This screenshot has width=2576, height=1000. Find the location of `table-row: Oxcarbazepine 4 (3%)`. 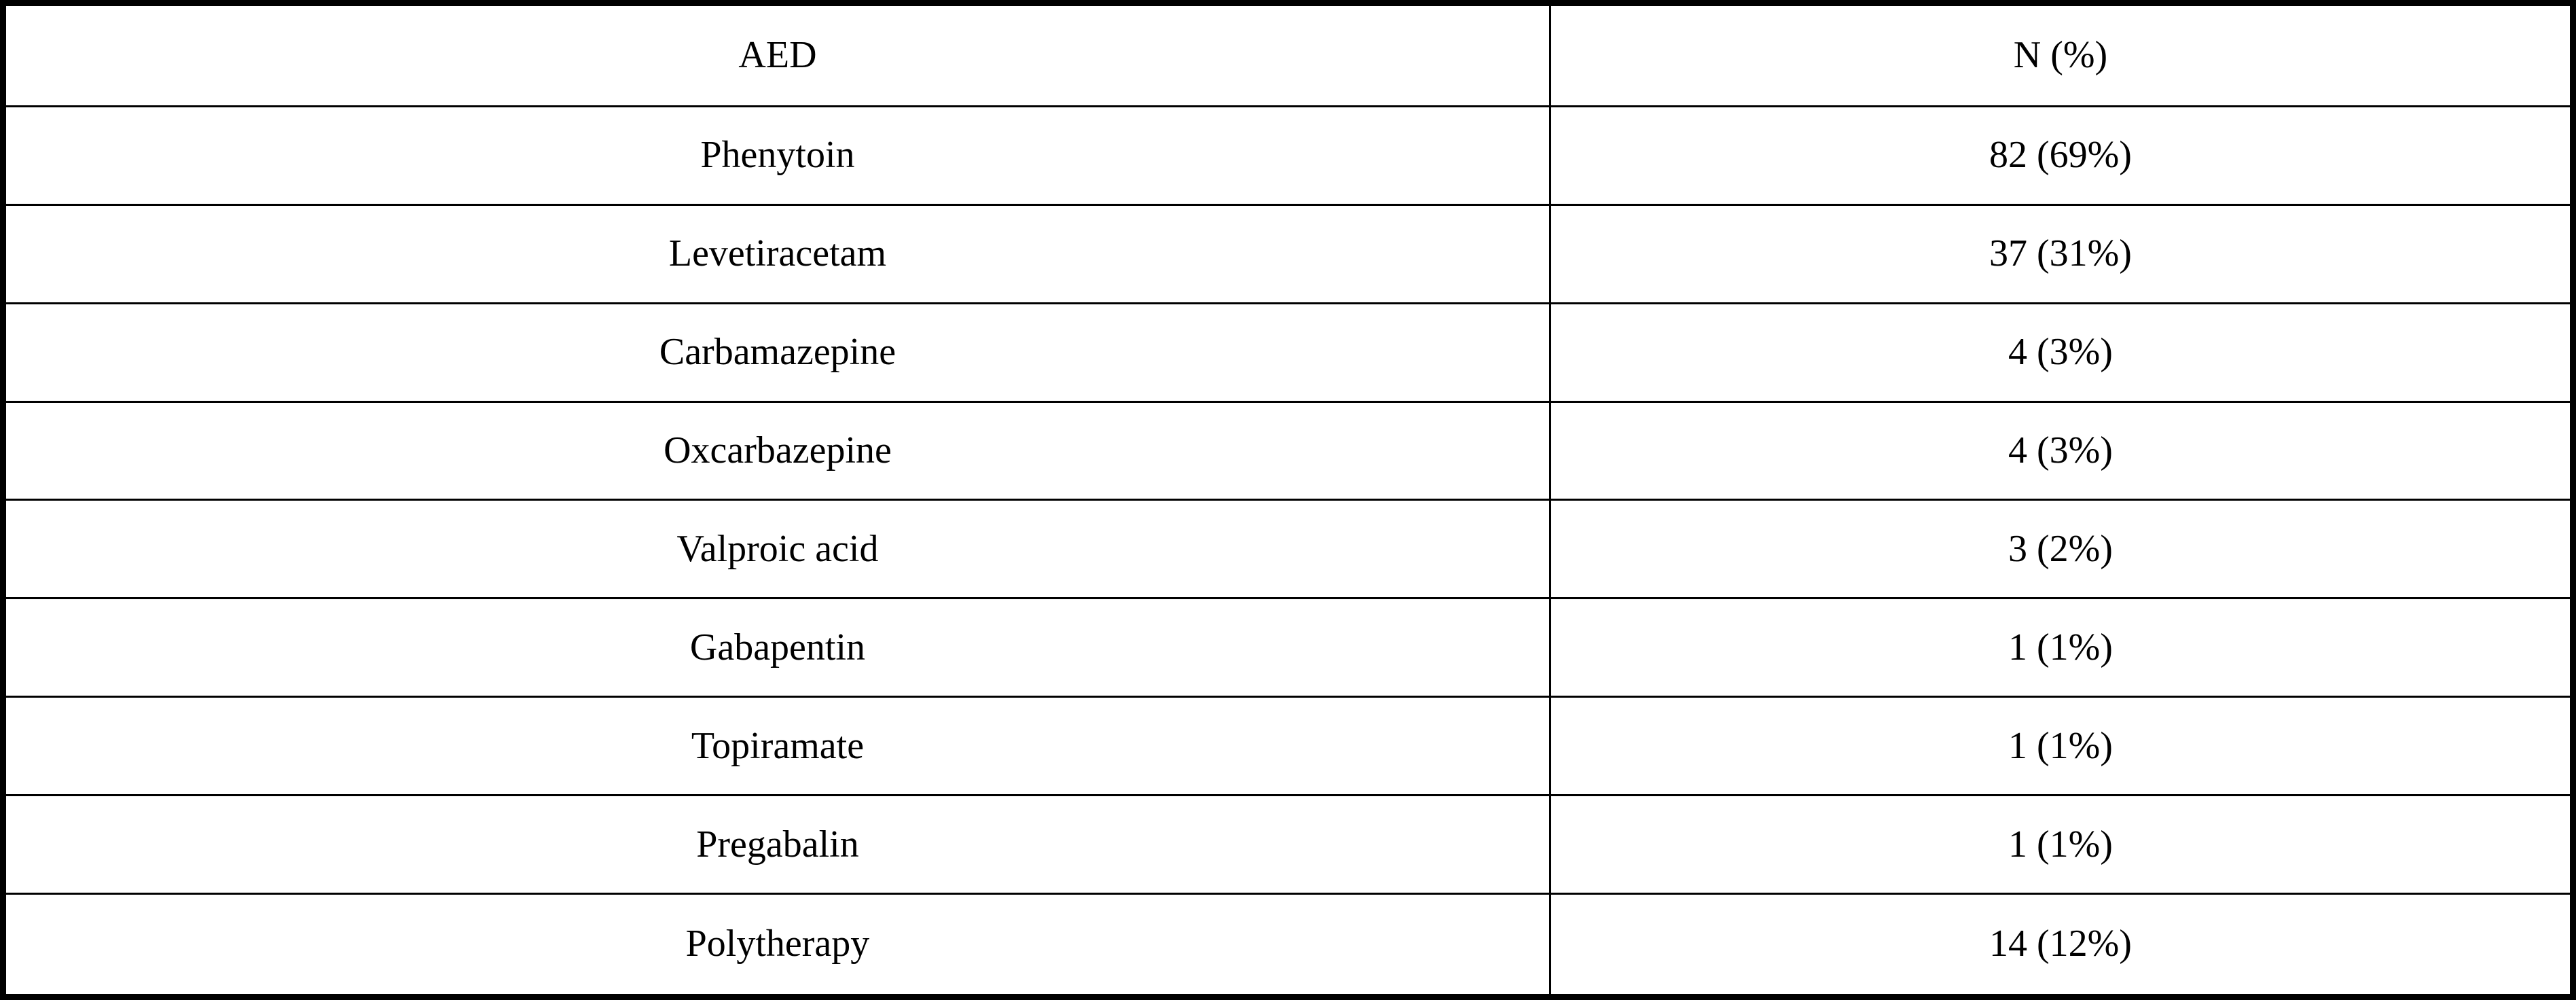

table-row: Oxcarbazepine 4 (3%) is located at coordinates (1288, 450).